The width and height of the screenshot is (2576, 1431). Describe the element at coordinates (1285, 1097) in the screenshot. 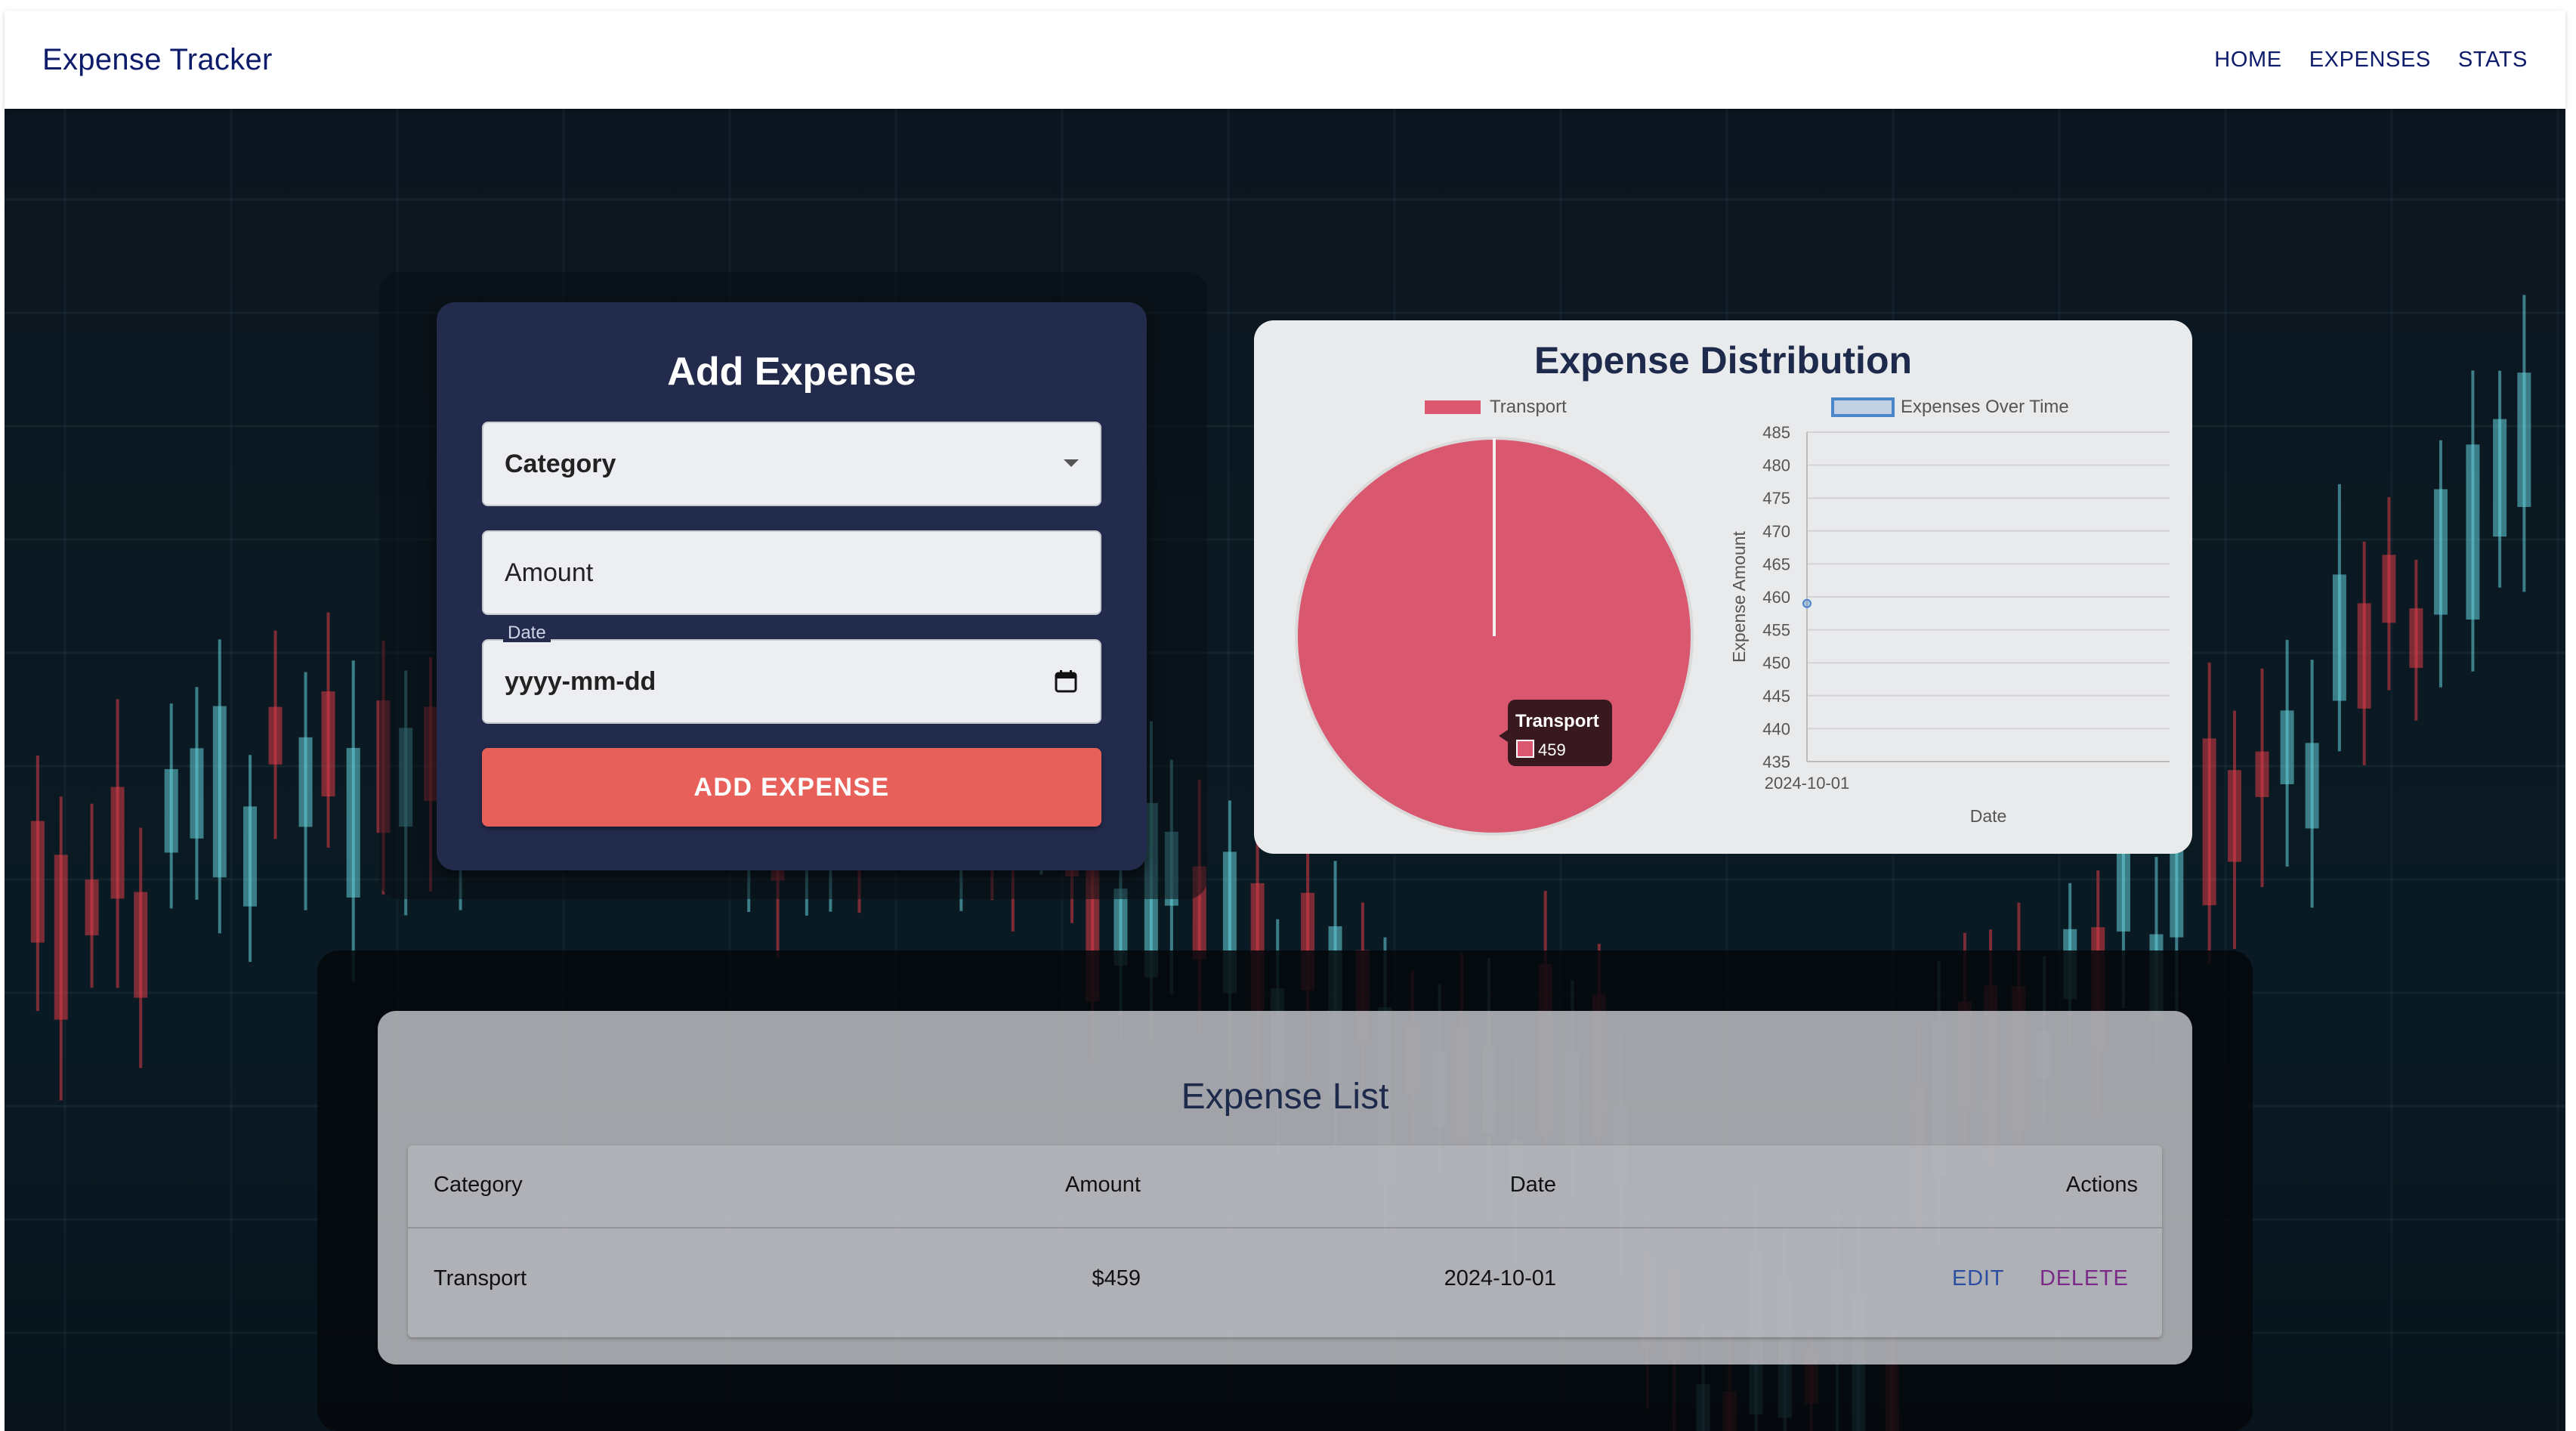

I see `expense-list-title: Expense List` at that location.